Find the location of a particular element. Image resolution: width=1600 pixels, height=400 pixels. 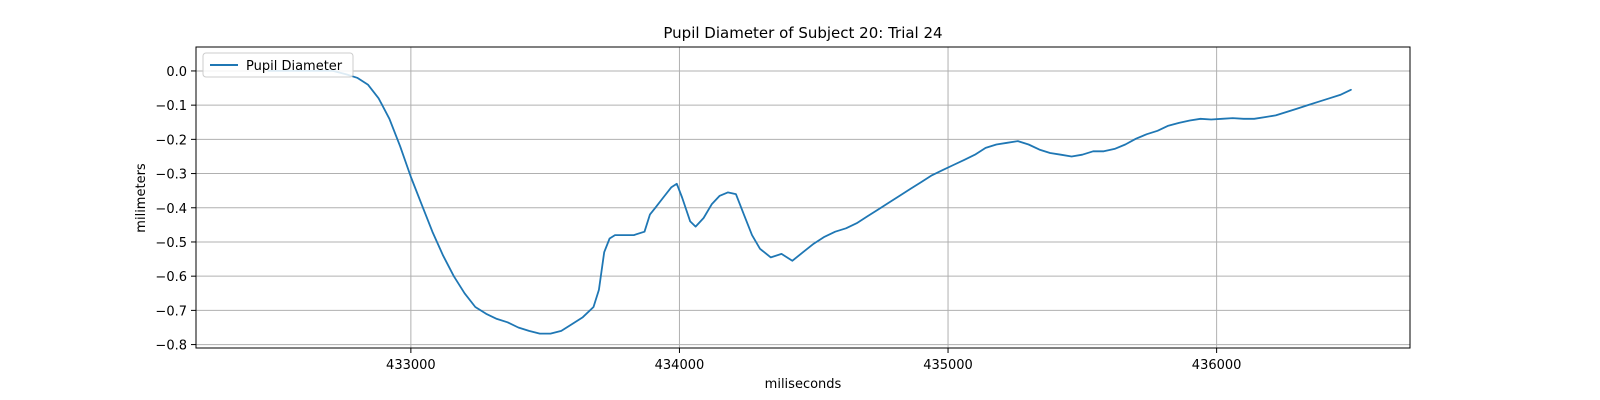

legend: Pupil Diameter is located at coordinates (278, 65).